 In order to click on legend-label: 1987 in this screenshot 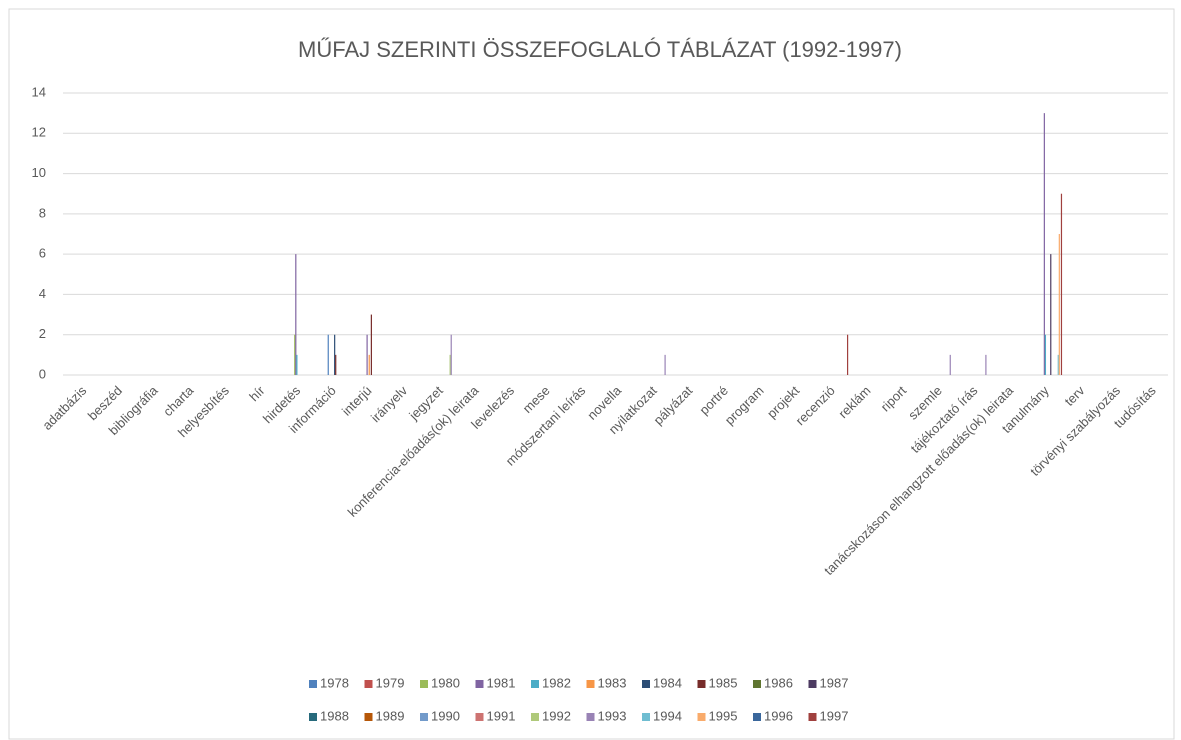, I will do `click(834, 682)`.